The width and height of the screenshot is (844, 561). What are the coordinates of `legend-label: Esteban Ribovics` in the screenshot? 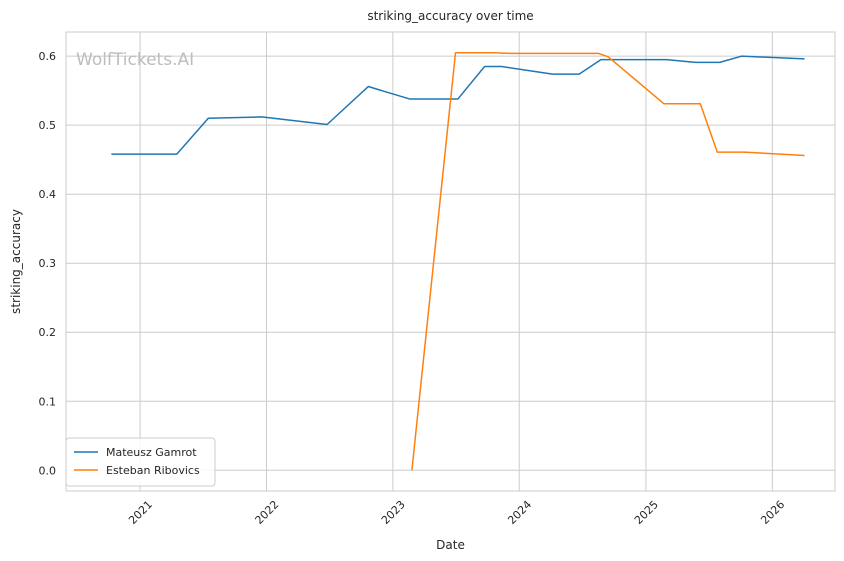 It's located at (153, 470).